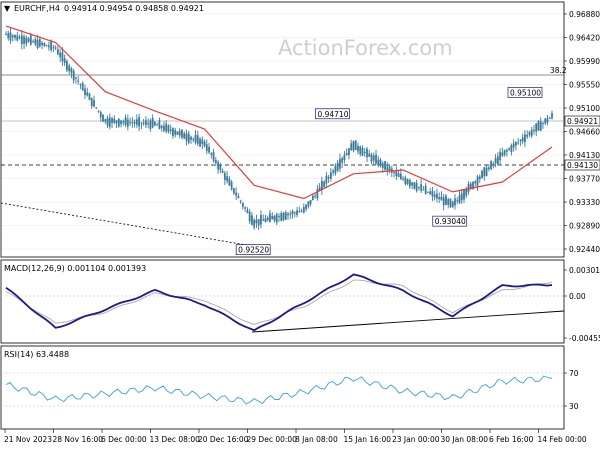 The image size is (600, 450). What do you see at coordinates (582, 165) in the screenshot?
I see `svg-text: 0.94130` at bounding box center [582, 165].